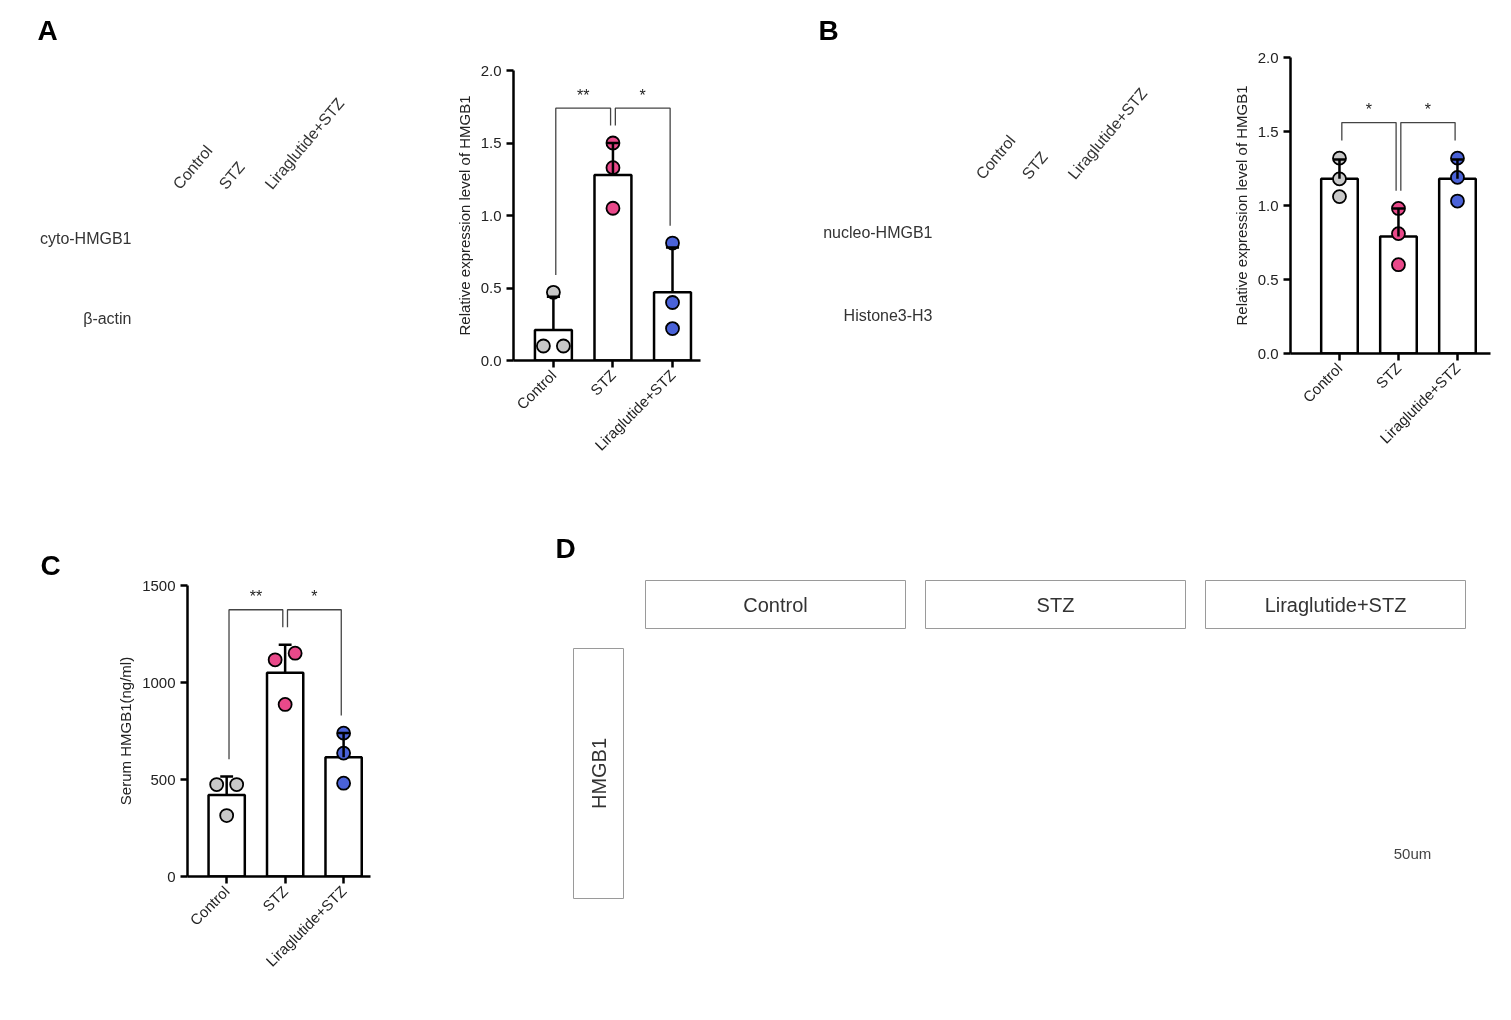  I want to click on y-axis-title: Serum HMGB1(ng/ml), so click(126, 731).